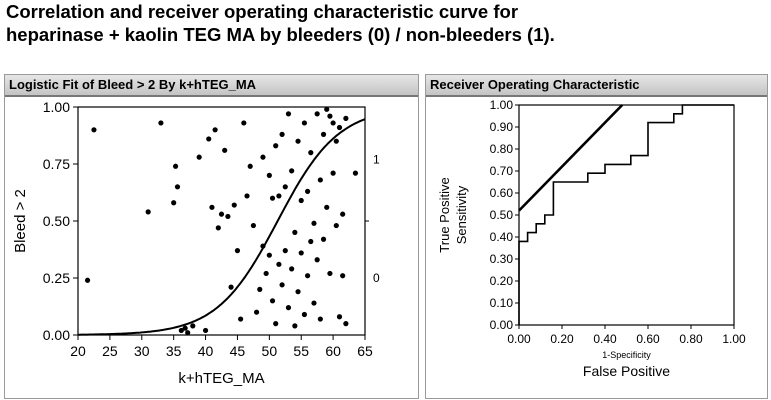  What do you see at coordinates (605, 339) in the screenshot?
I see `x-tick-label: 0.40` at bounding box center [605, 339].